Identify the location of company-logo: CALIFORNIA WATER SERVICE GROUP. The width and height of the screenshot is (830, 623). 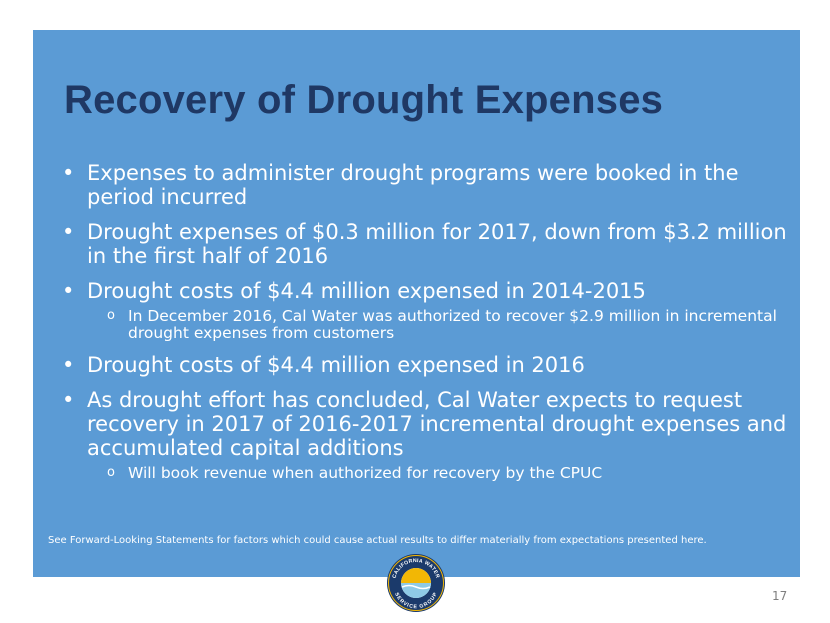
(416, 583).